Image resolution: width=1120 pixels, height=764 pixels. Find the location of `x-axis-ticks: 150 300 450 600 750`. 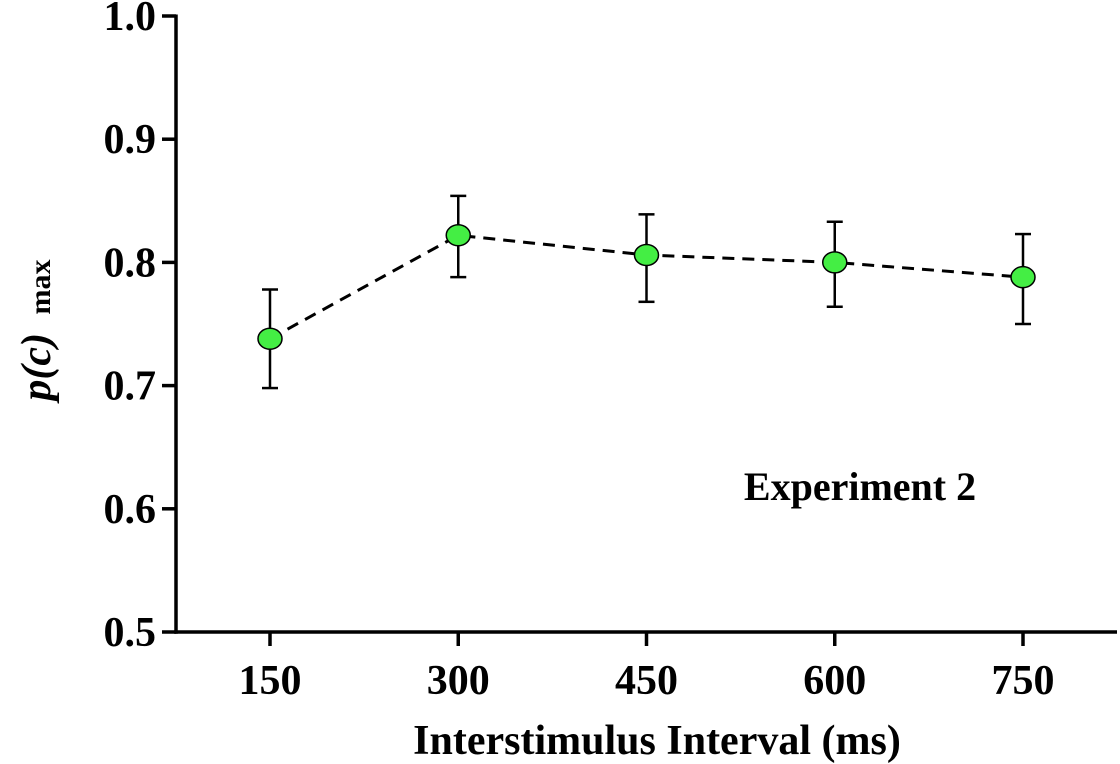

x-axis-ticks: 150 300 450 600 750 is located at coordinates (647, 668).